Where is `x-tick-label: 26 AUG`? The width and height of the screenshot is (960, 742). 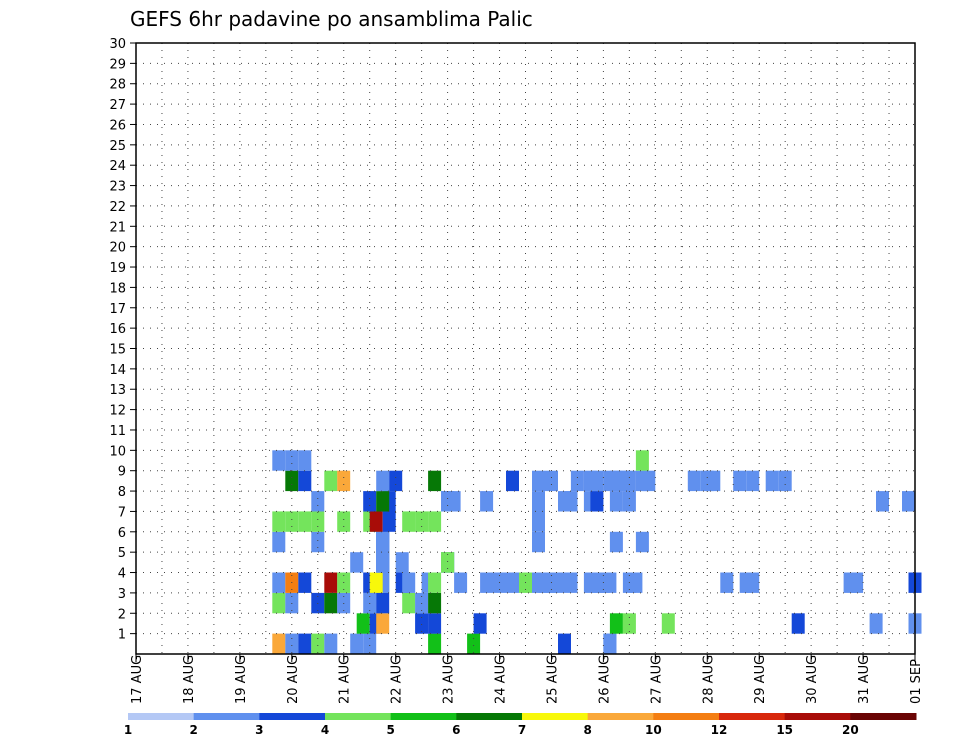
x-tick-label: 26 AUG is located at coordinates (604, 679).